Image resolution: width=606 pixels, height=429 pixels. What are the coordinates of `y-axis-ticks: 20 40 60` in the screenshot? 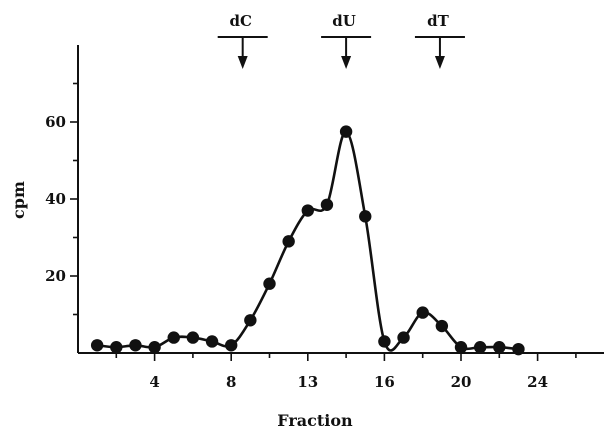 It's located at (61, 199).